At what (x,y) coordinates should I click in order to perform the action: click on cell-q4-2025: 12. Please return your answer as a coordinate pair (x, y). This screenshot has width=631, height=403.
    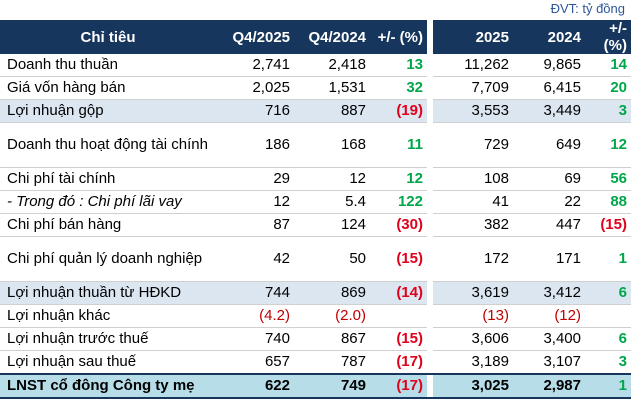
    Looking at the image, I should click on (255, 202).